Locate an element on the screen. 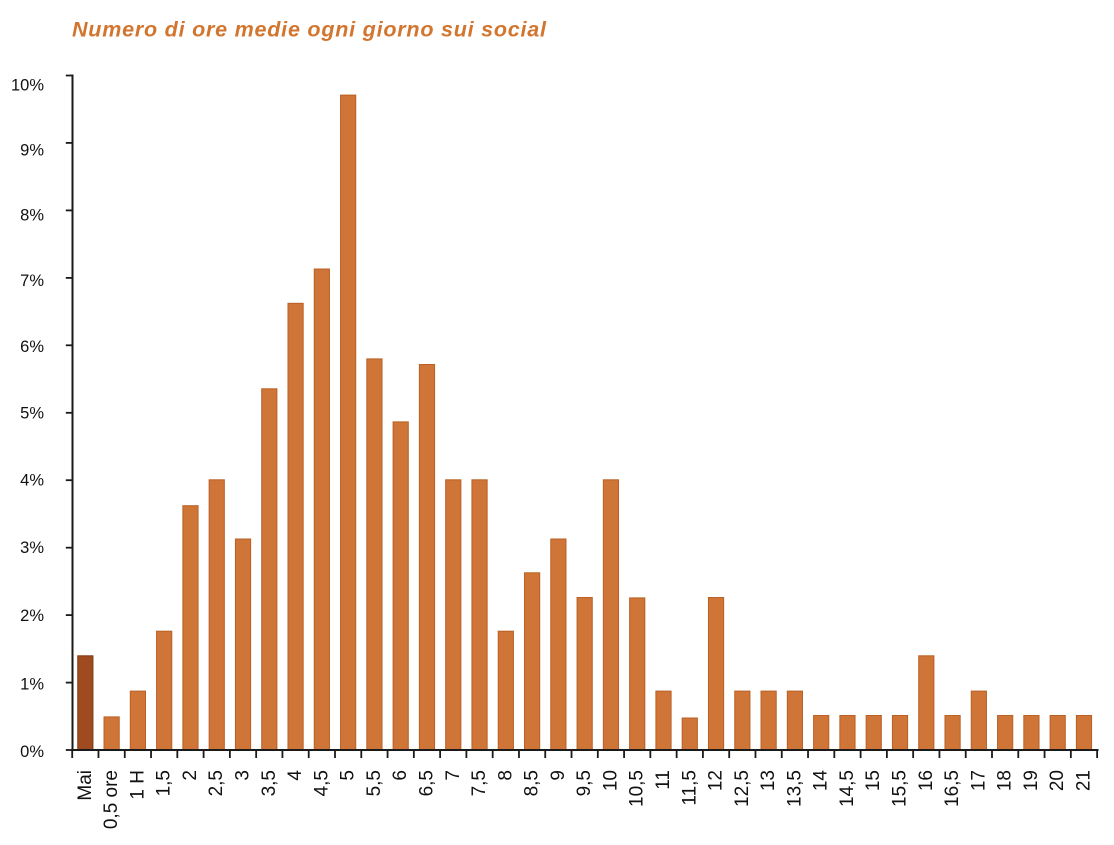 The height and width of the screenshot is (845, 1114). svg-text: 9 is located at coordinates (558, 775).